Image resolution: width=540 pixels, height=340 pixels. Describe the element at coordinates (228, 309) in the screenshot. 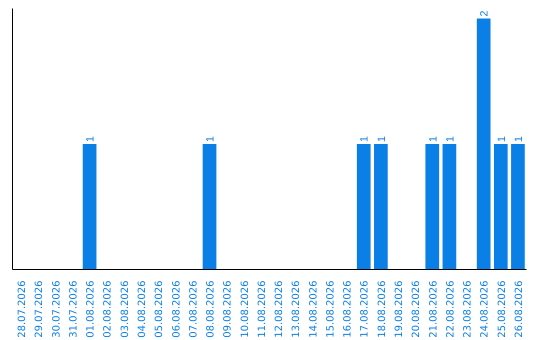

I see `x-tick-label: 09.08.2026` at that location.